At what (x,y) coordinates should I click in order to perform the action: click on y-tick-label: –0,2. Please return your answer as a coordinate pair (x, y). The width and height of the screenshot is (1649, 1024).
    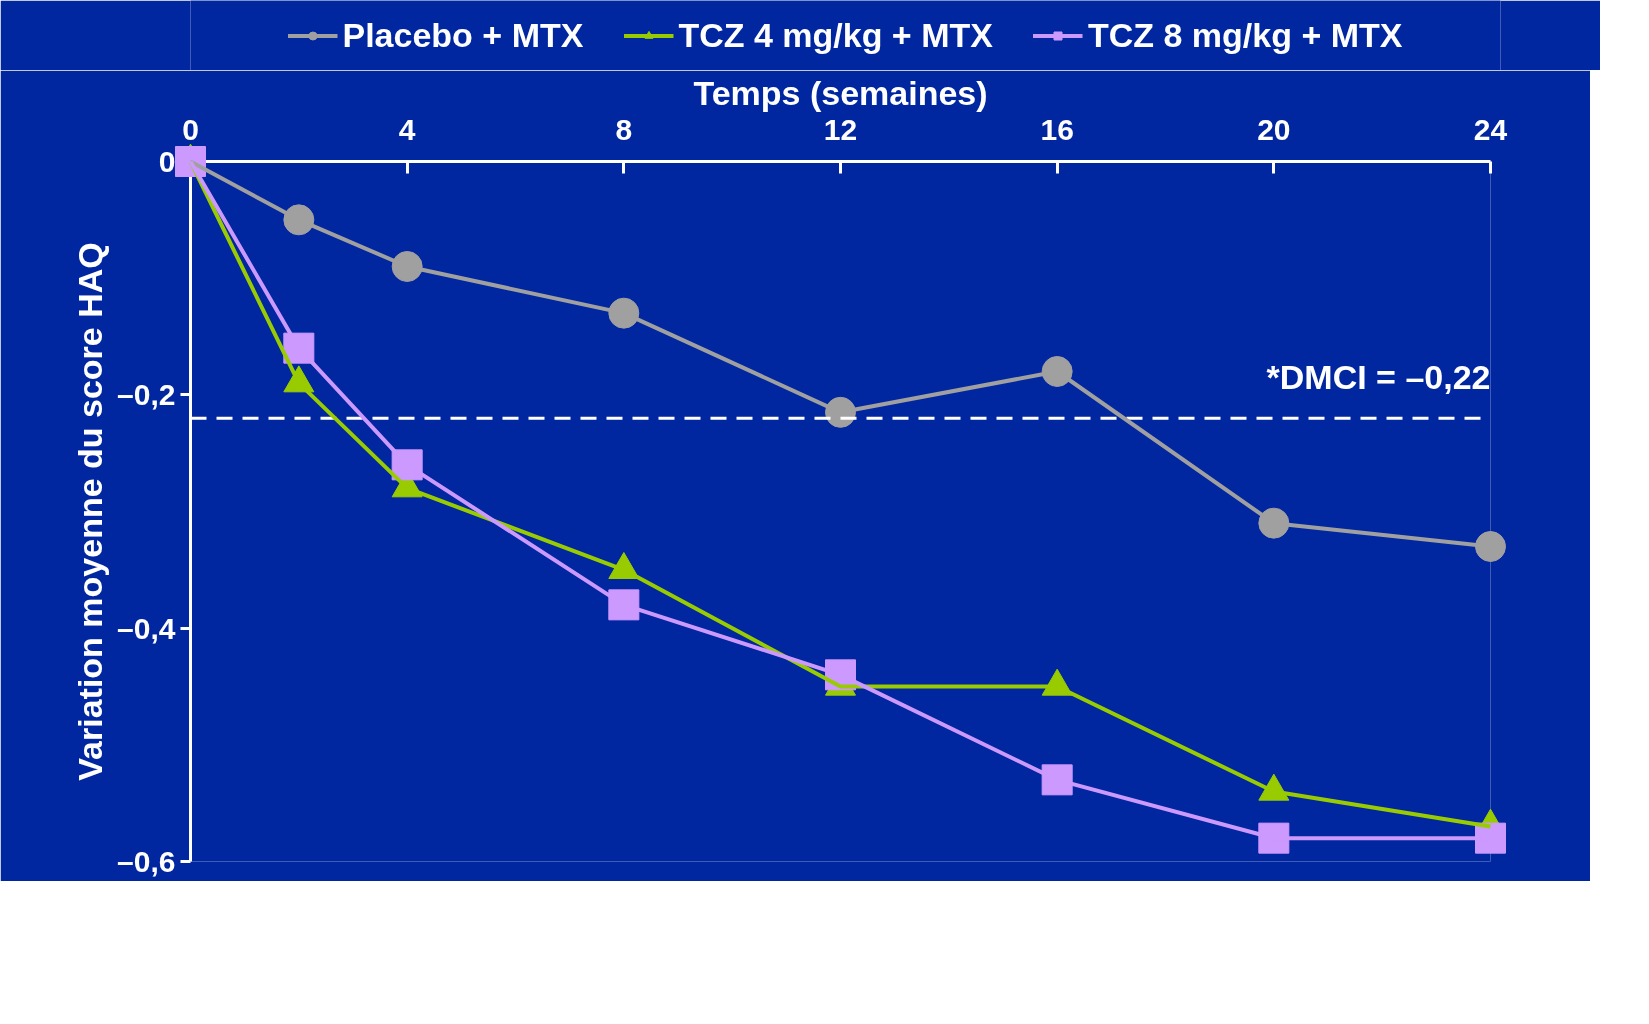
    Looking at the image, I should click on (146, 395).